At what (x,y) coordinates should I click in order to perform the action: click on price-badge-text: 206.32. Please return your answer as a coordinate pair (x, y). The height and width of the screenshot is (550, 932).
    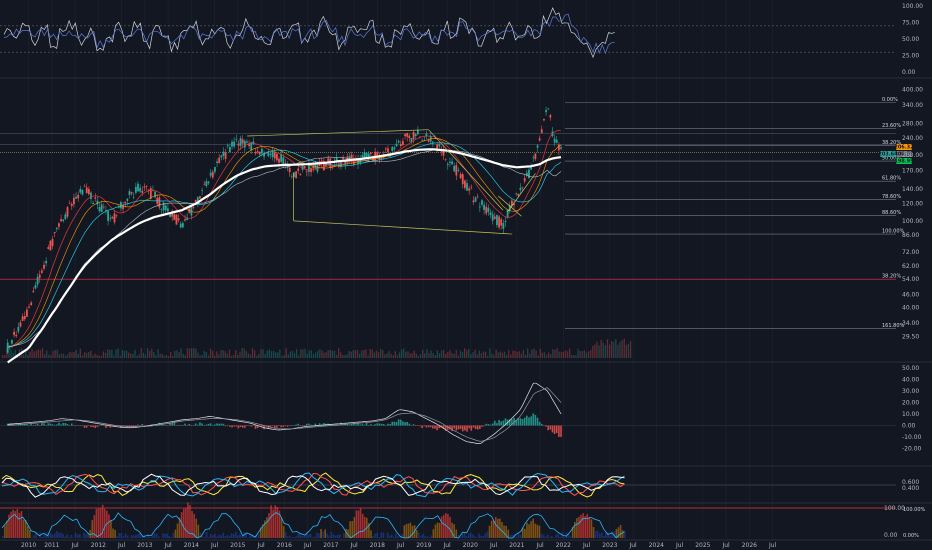
    Looking at the image, I should click on (904, 148).